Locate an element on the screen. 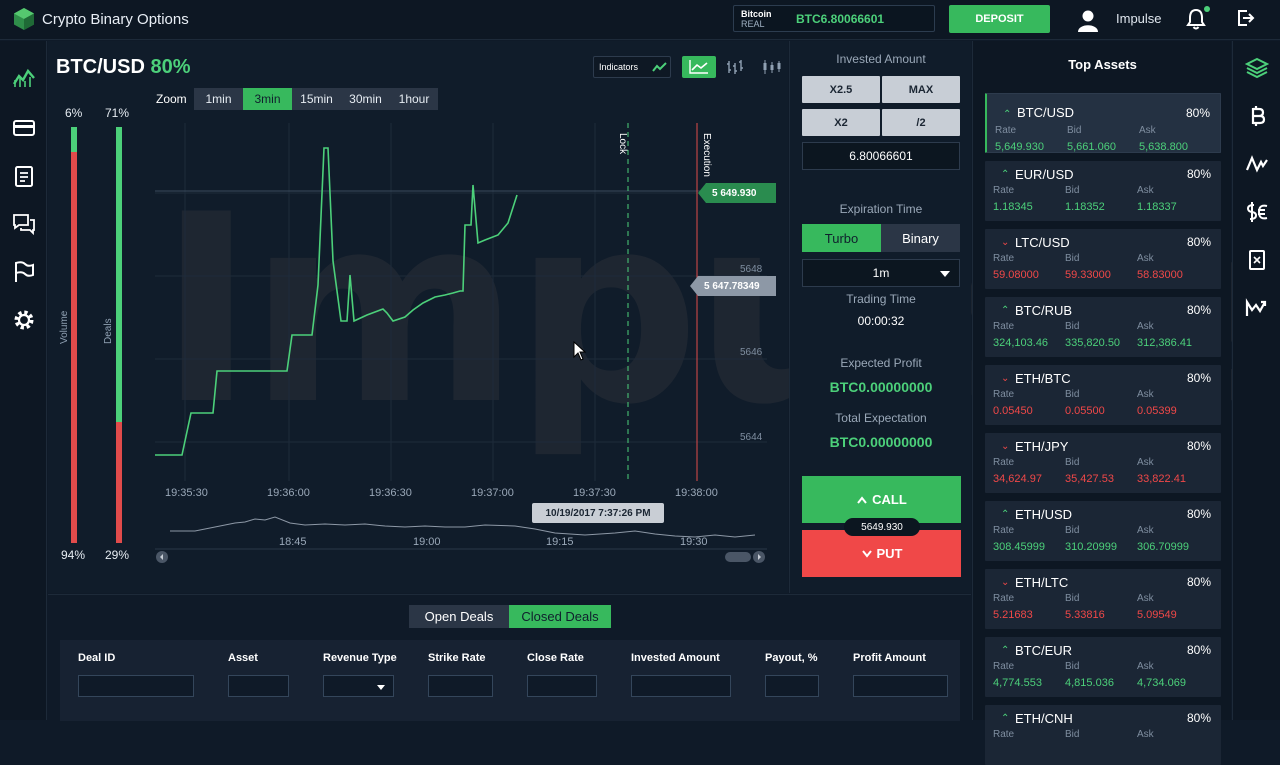 The image size is (1280, 765). asset-rate: 324,103.46 is located at coordinates (1021, 343).